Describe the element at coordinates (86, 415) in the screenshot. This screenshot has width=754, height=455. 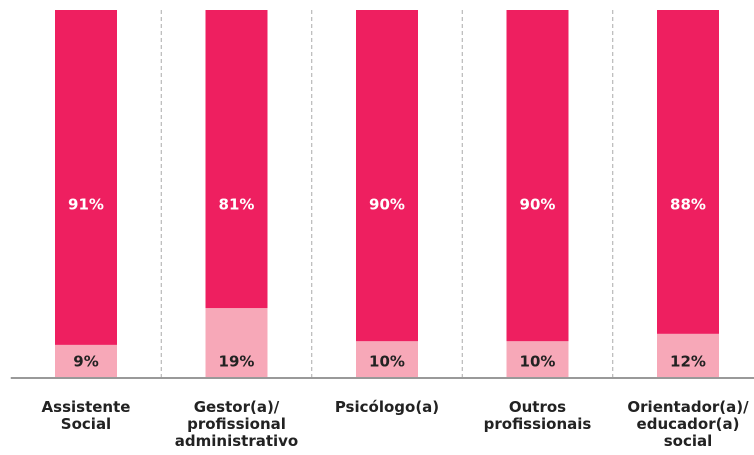
I see `x-tick-label: Assistente Social` at that location.